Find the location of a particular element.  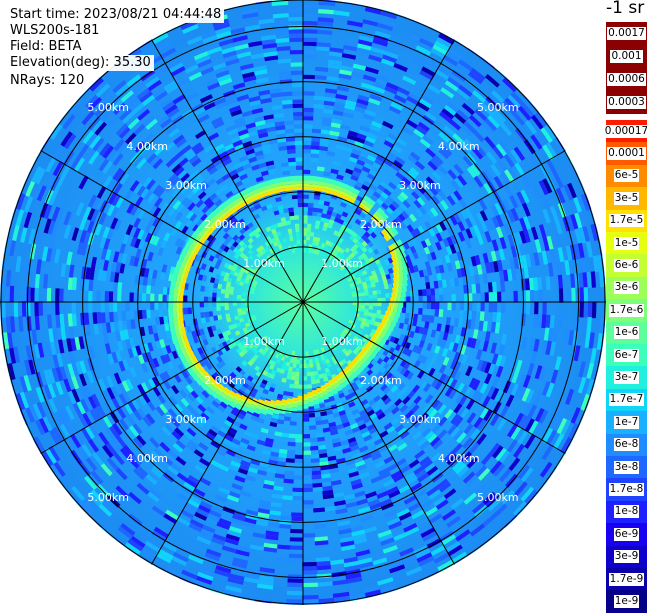

colorbar-cell: 1e-7 is located at coordinates (626, 422).